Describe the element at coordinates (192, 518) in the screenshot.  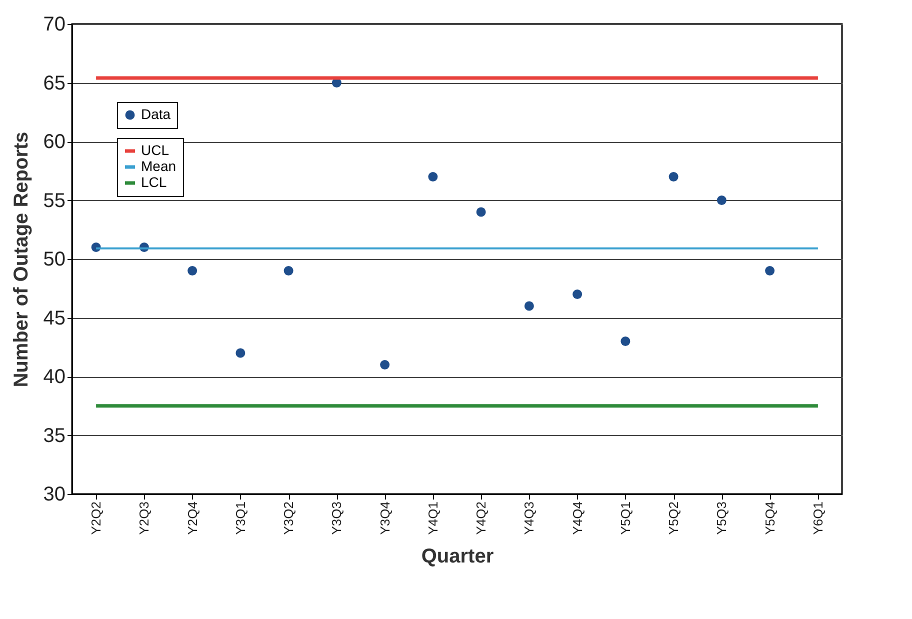
I see `x-tick-label: Y2Q4` at that location.